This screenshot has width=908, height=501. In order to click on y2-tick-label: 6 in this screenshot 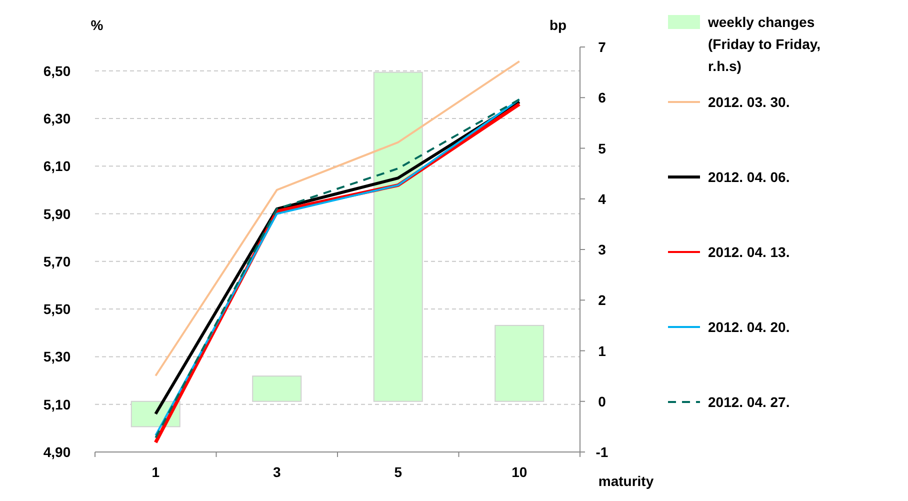, I will do `click(602, 98)`.